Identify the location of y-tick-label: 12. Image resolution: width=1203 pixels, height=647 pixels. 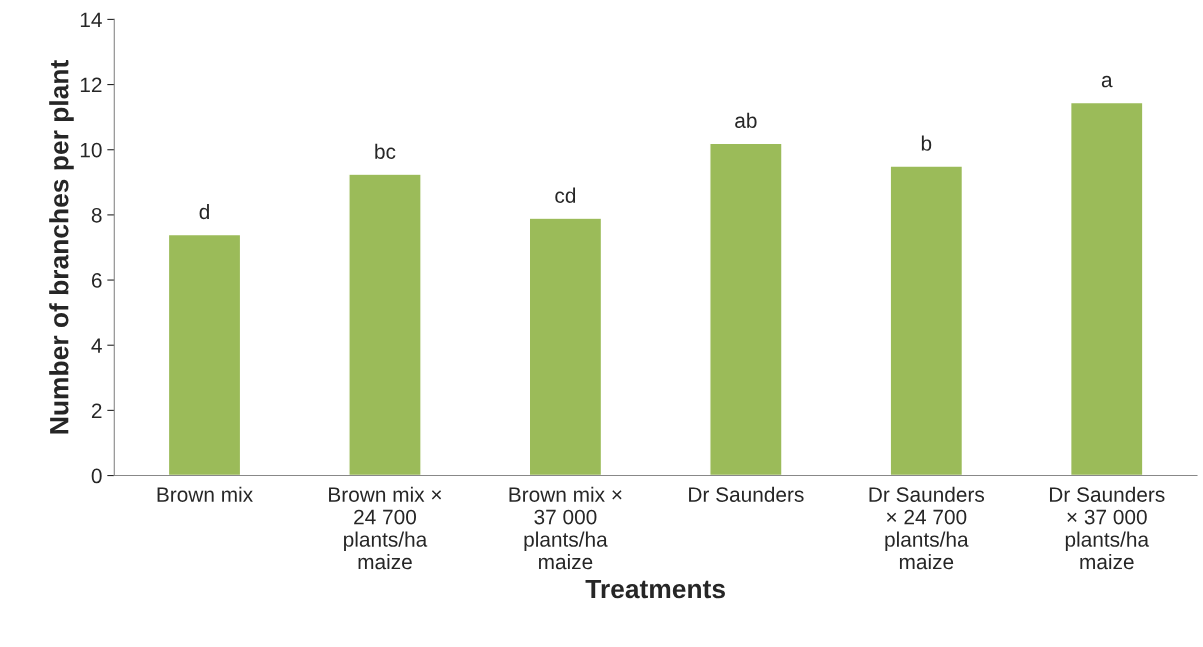
(91, 85).